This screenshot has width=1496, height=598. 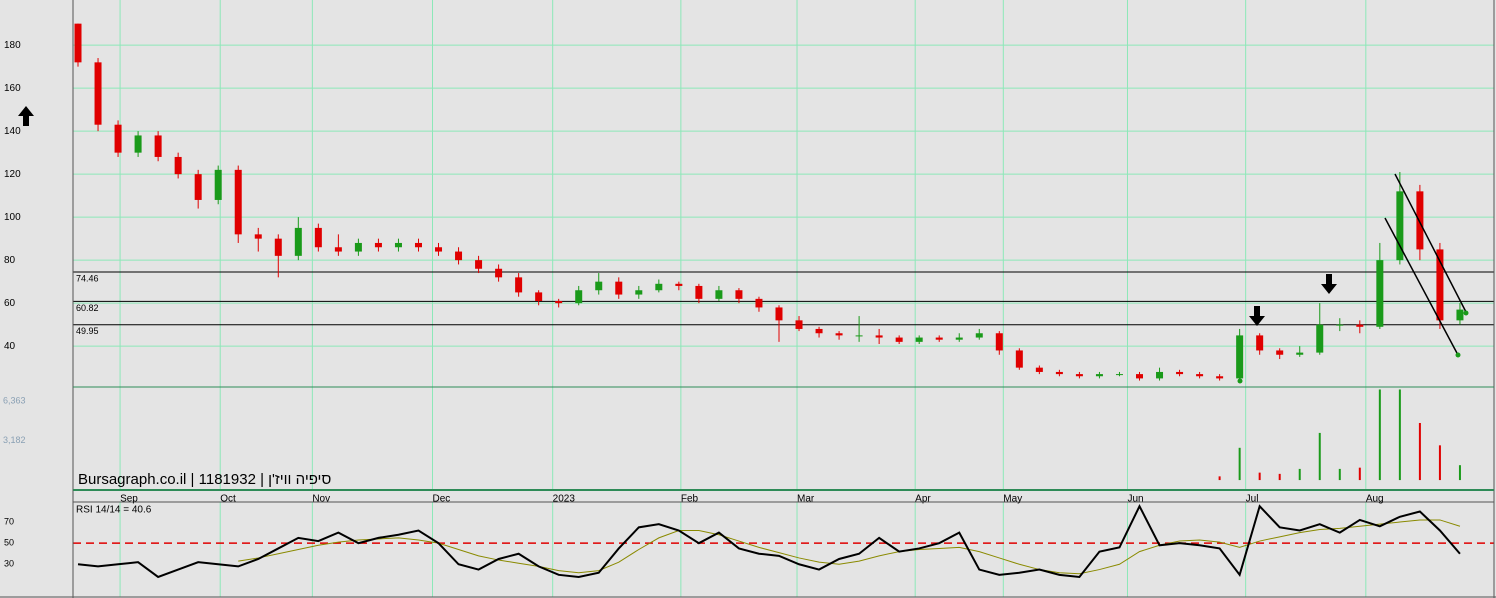 What do you see at coordinates (87, 308) in the screenshot?
I see `level-label: 60.82` at bounding box center [87, 308].